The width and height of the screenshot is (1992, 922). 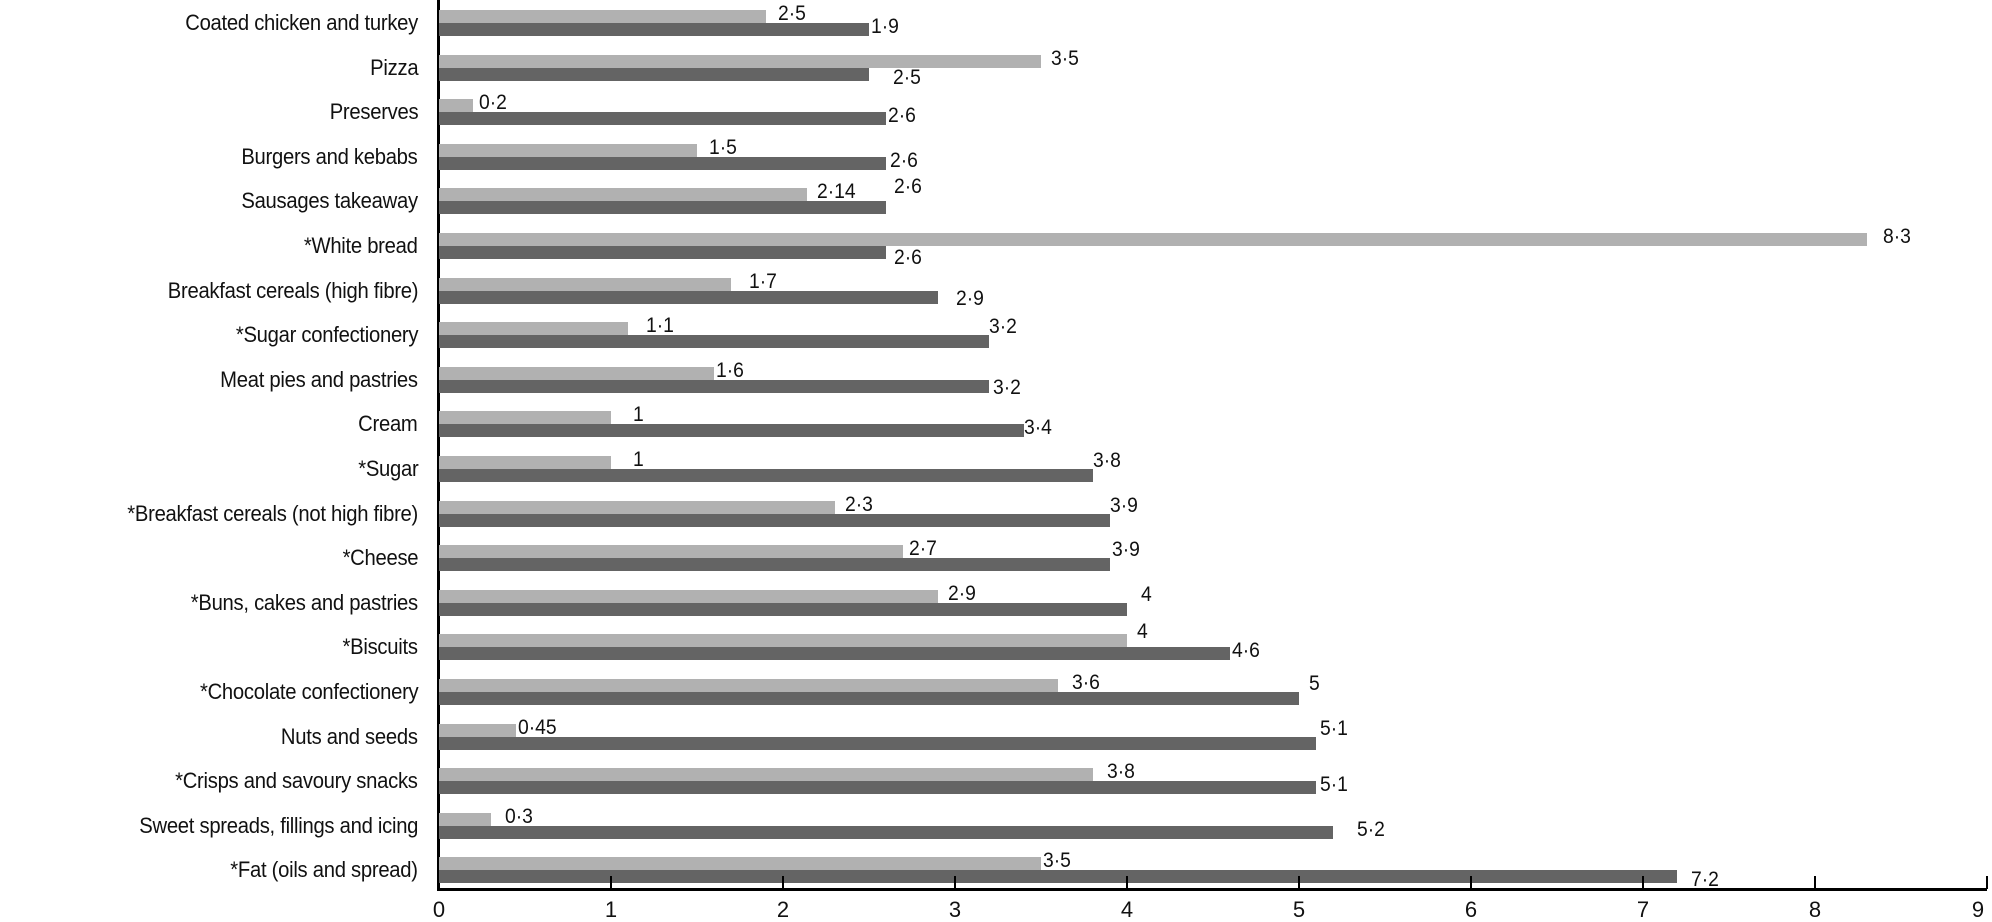 I want to click on category-label: Preserves, so click(x=373, y=112).